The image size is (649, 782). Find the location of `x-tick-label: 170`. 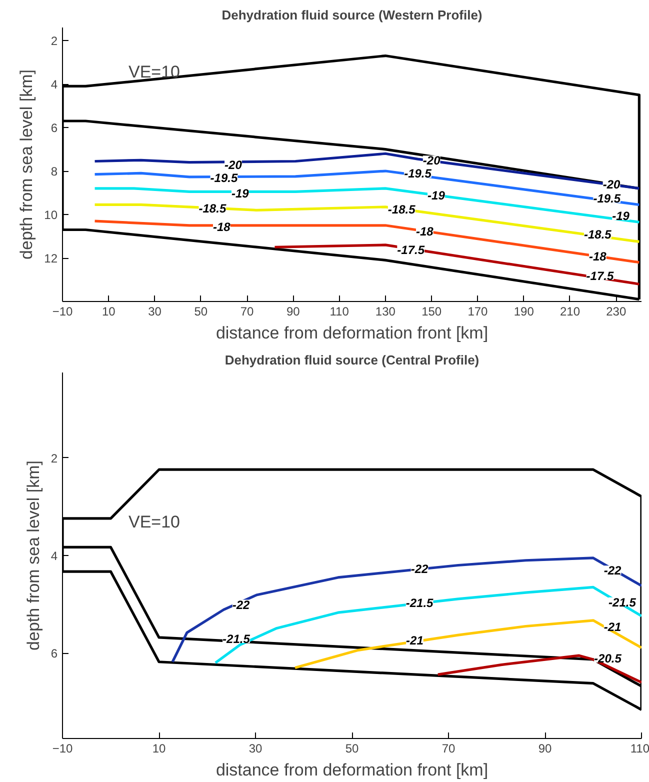

x-tick-label: 170 is located at coordinates (478, 311).